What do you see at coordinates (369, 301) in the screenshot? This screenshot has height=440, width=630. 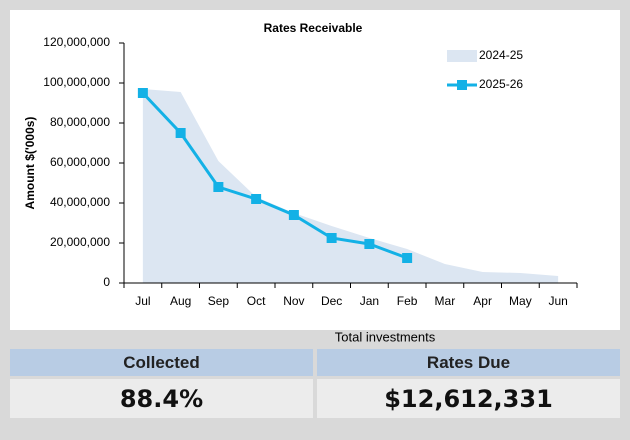 I see `x-tick-label: Jan` at bounding box center [369, 301].